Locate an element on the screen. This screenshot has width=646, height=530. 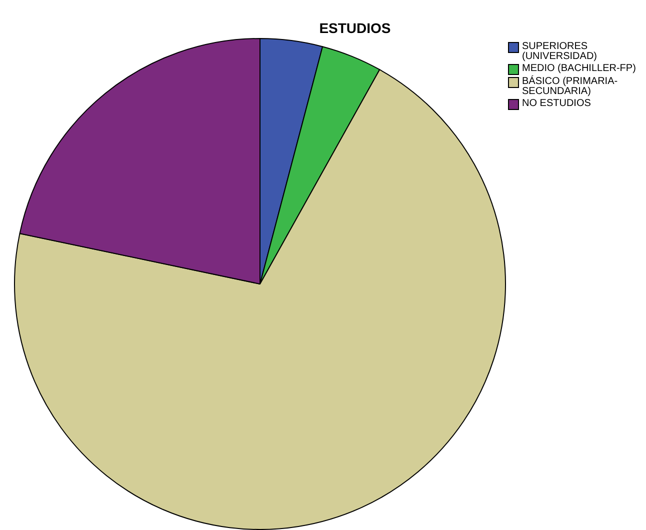
legend-label: MEDIO (BACHILLER-FP) is located at coordinates (579, 68).